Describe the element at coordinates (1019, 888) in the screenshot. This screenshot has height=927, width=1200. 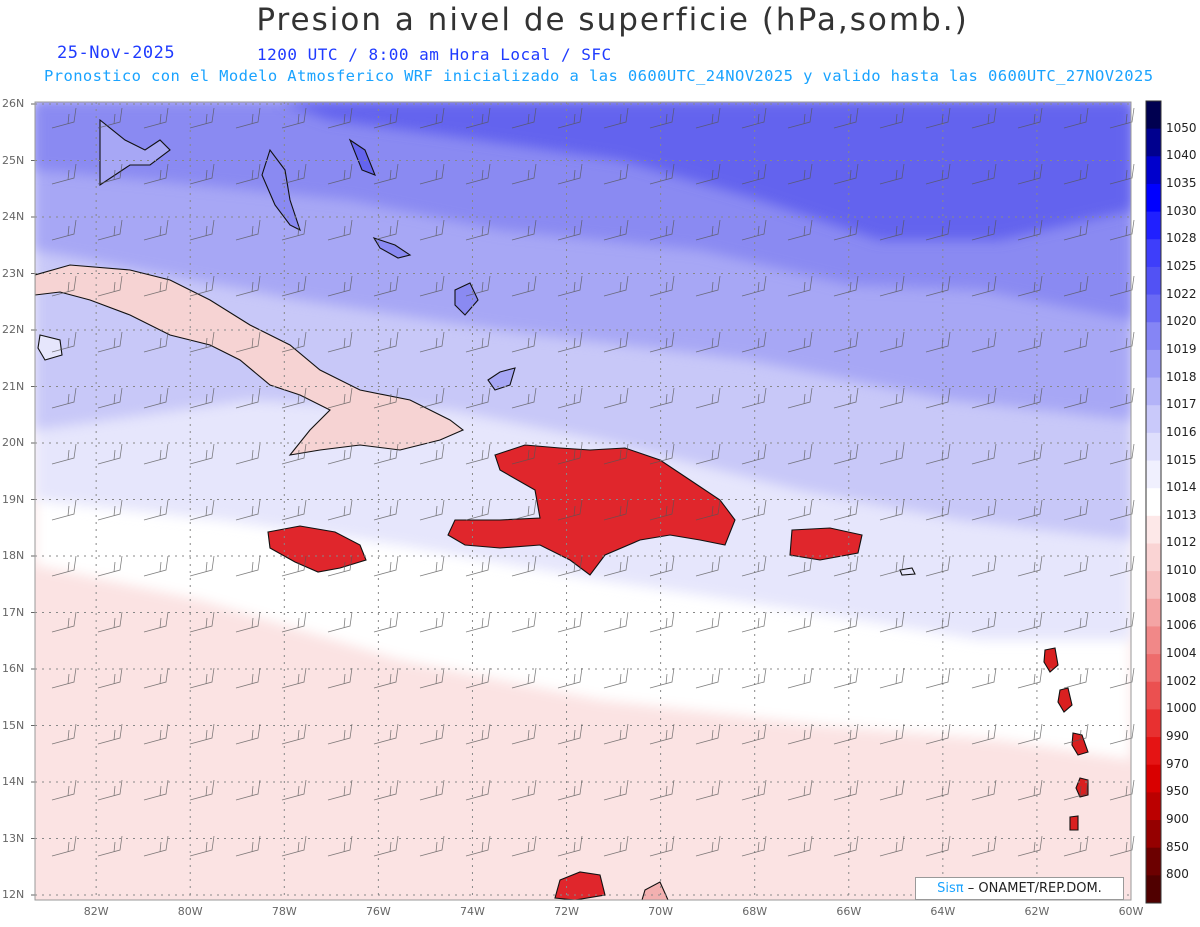
I see `credit-box: Sisπ – ONAMET/REP.DOM.` at that location.